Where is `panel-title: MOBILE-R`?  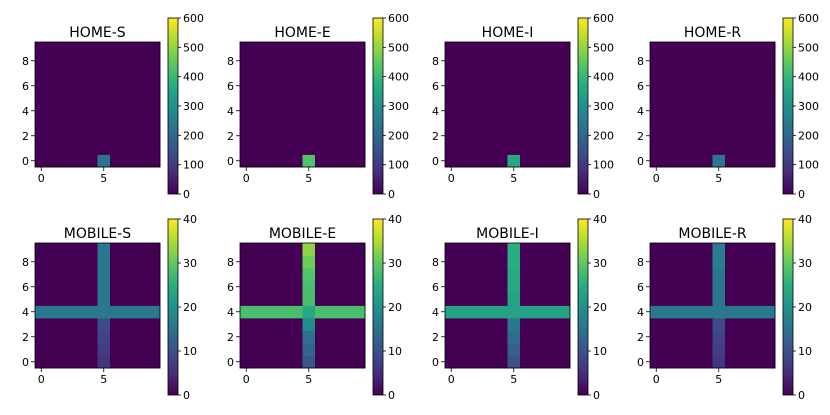
panel-title: MOBILE-R is located at coordinates (712, 234).